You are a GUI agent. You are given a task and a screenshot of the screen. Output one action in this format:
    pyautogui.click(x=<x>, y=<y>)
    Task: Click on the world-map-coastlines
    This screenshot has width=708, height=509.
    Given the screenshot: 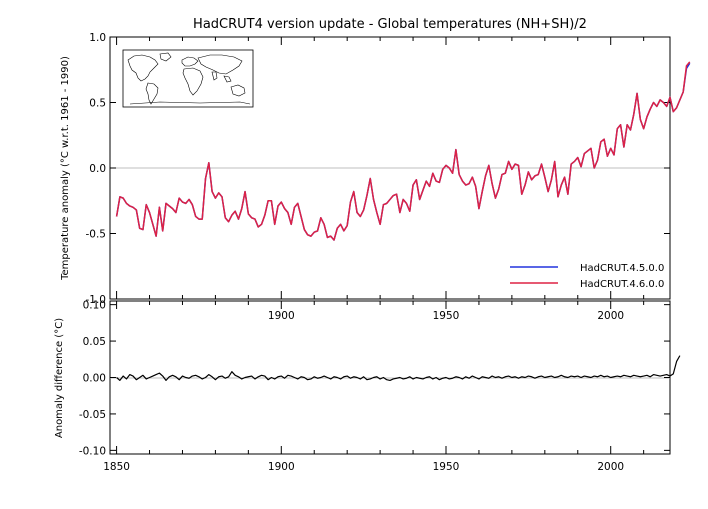 What is the action you would take?
    pyautogui.click(x=189, y=78)
    